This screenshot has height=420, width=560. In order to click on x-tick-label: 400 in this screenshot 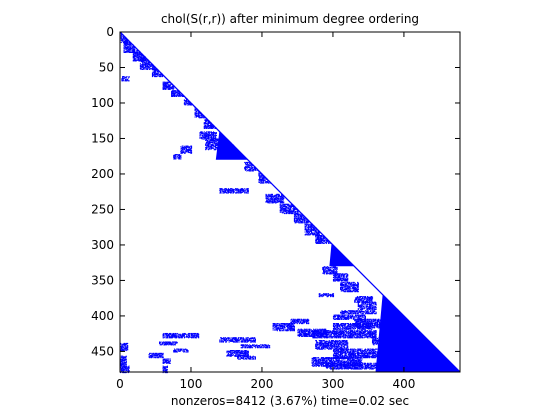, I will do `click(403, 384)`.